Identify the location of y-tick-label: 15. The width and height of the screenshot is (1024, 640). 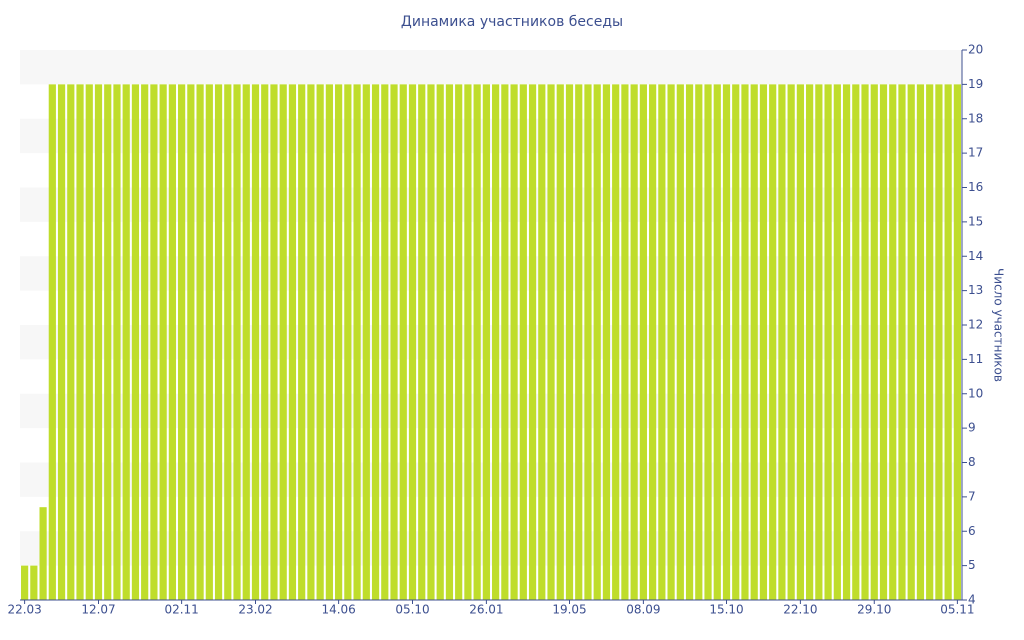
(975, 221).